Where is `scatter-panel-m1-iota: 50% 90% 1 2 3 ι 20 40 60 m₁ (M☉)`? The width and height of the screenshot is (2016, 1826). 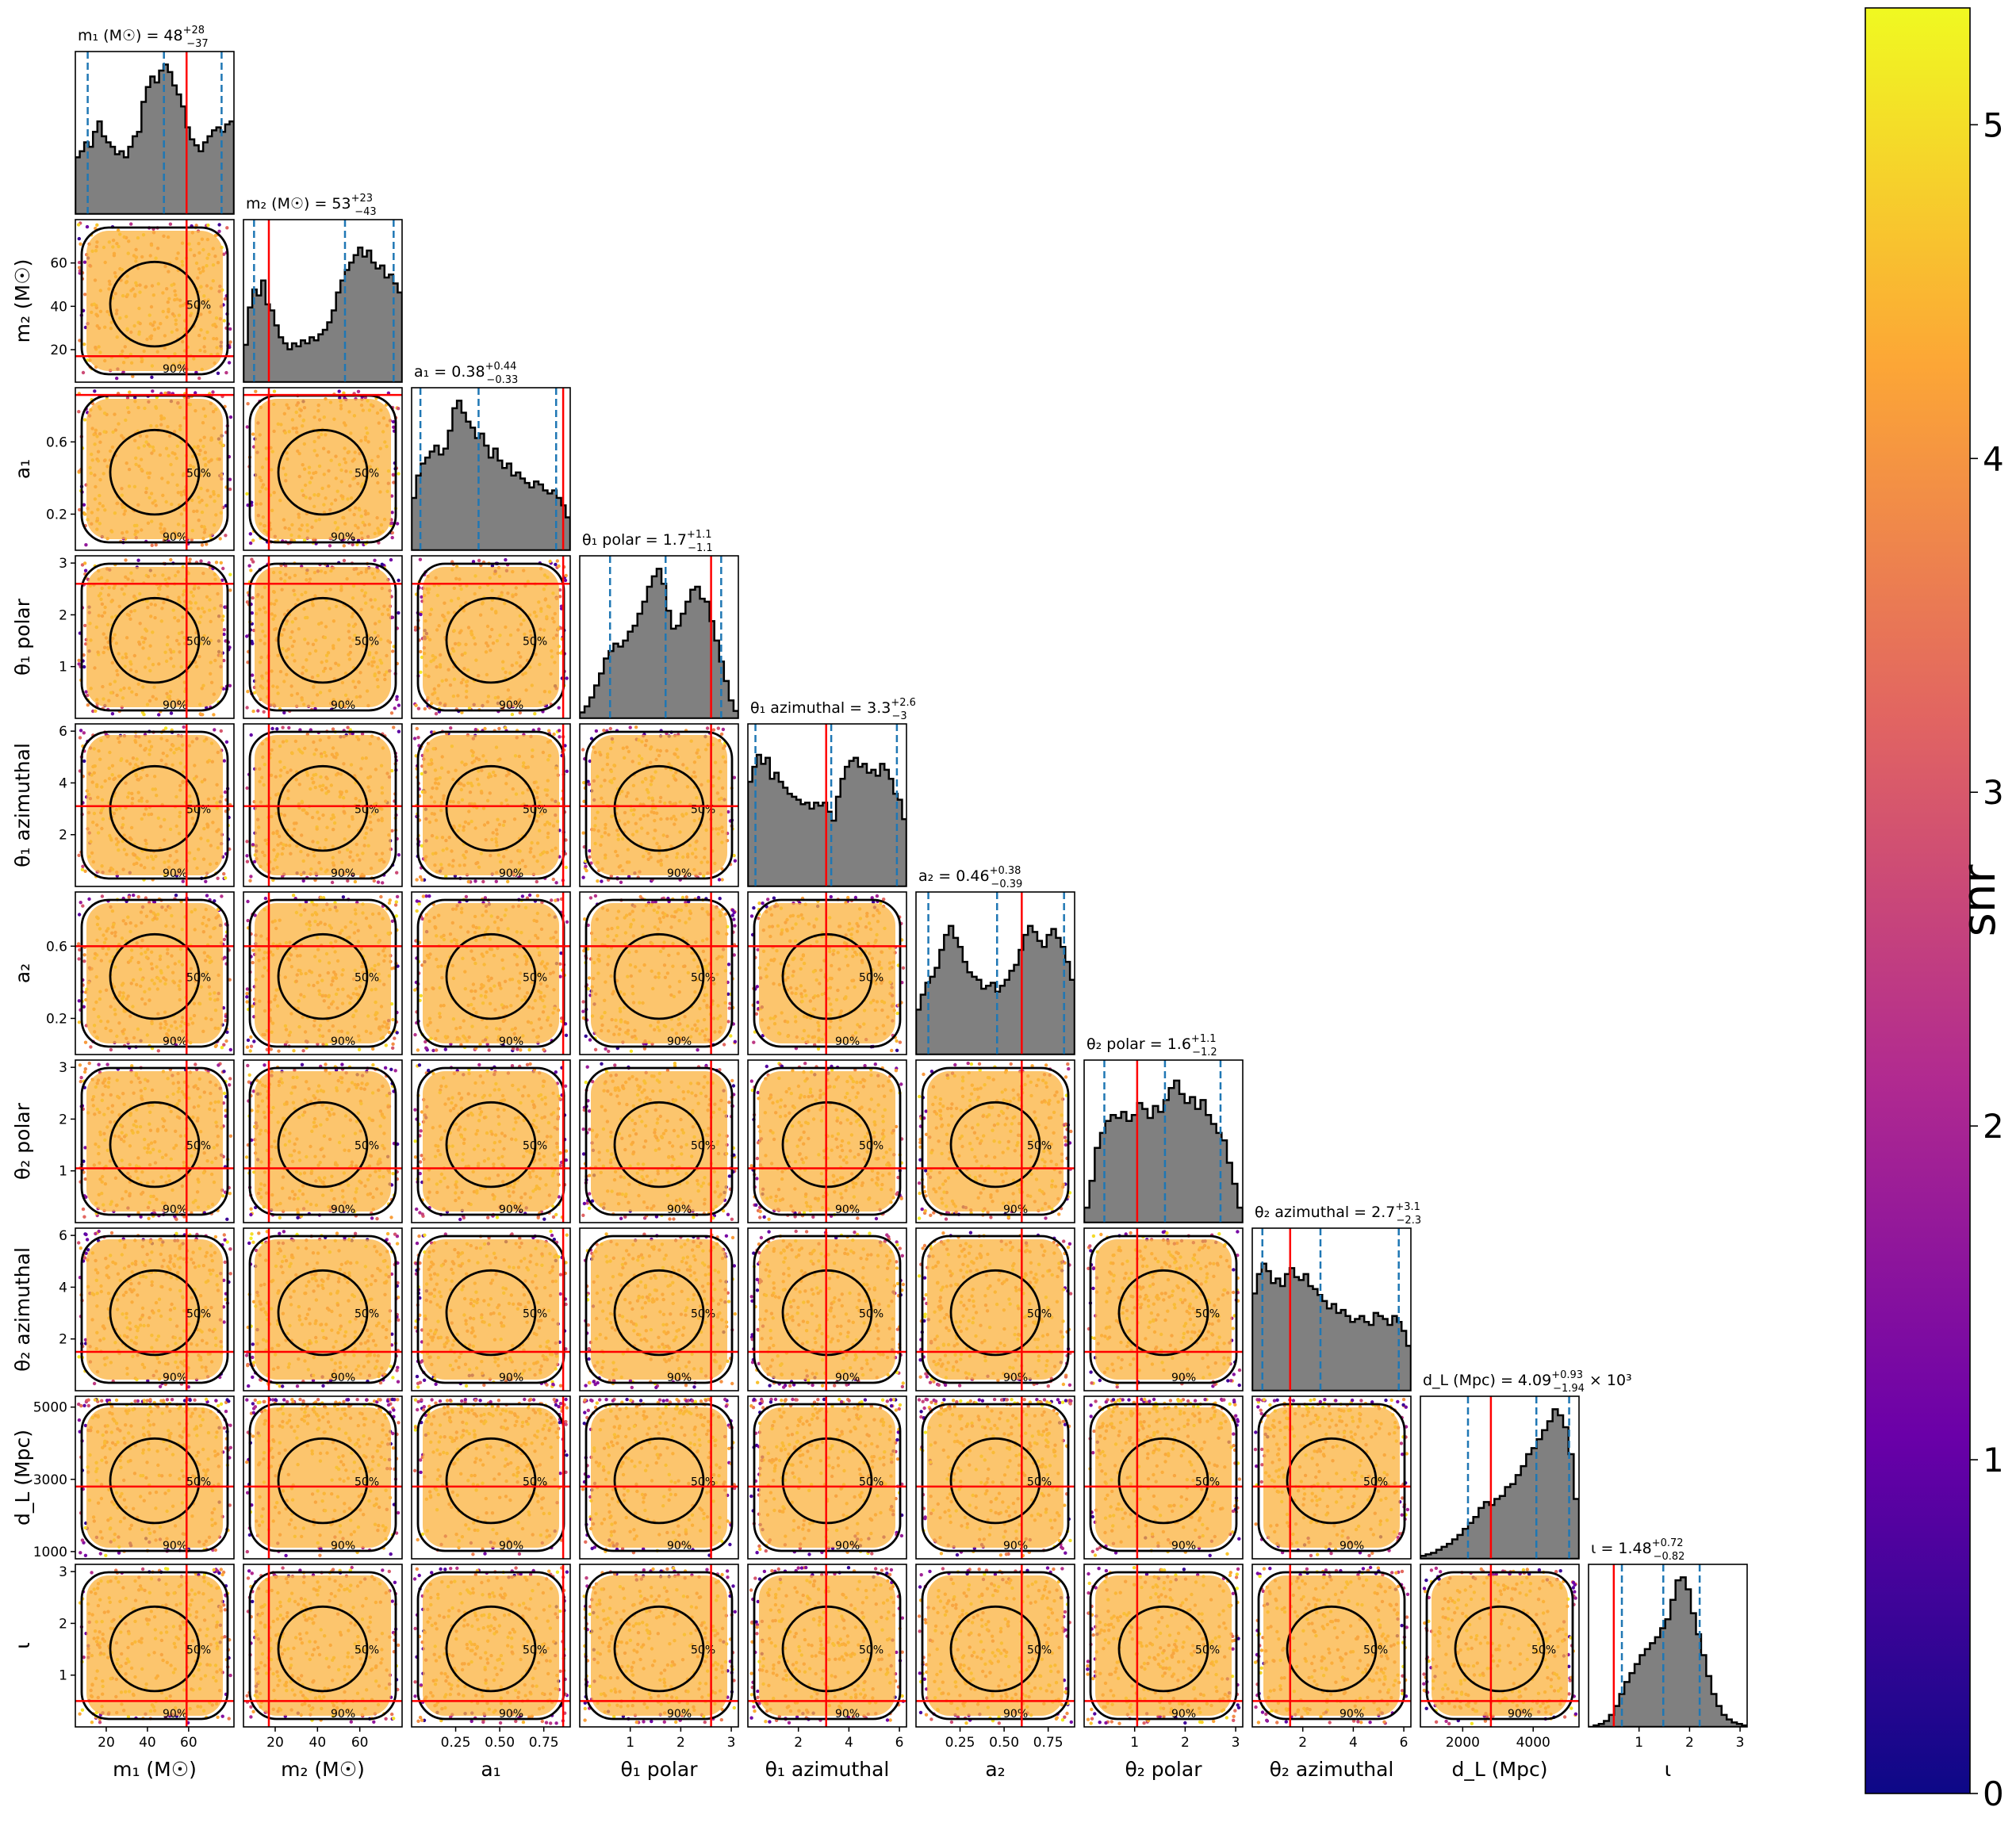 scatter-panel-m1-iota: 50% 90% 1 2 3 ι 20 40 60 m₁ (M☉) is located at coordinates (123, 1672).